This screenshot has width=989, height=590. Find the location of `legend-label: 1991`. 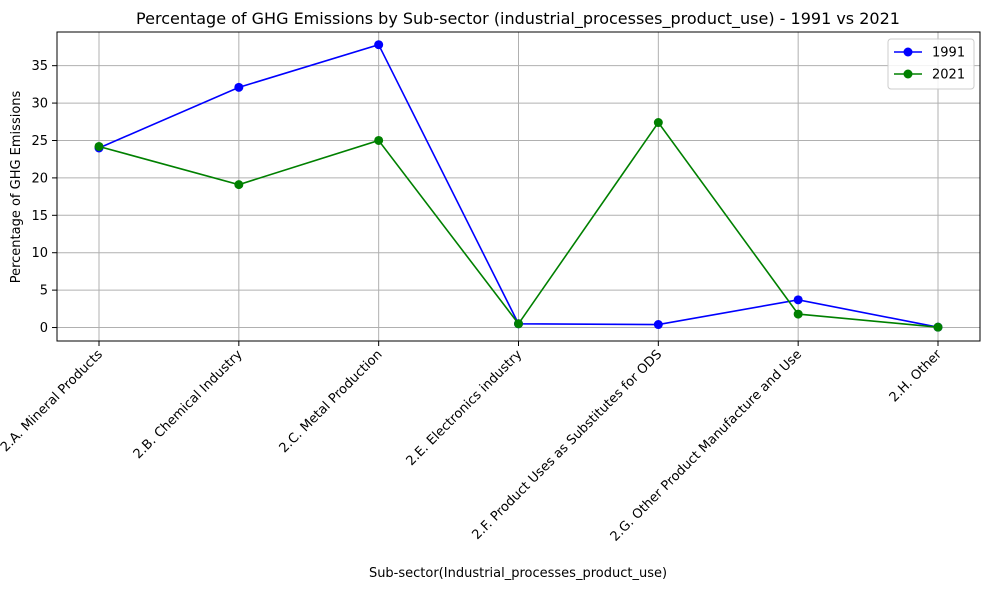

legend-label: 1991 is located at coordinates (948, 53).